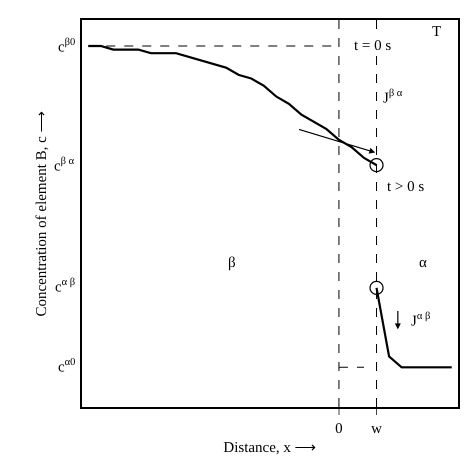  Describe the element at coordinates (67, 46) in the screenshot. I see `text: c$^{β0}$` at that location.